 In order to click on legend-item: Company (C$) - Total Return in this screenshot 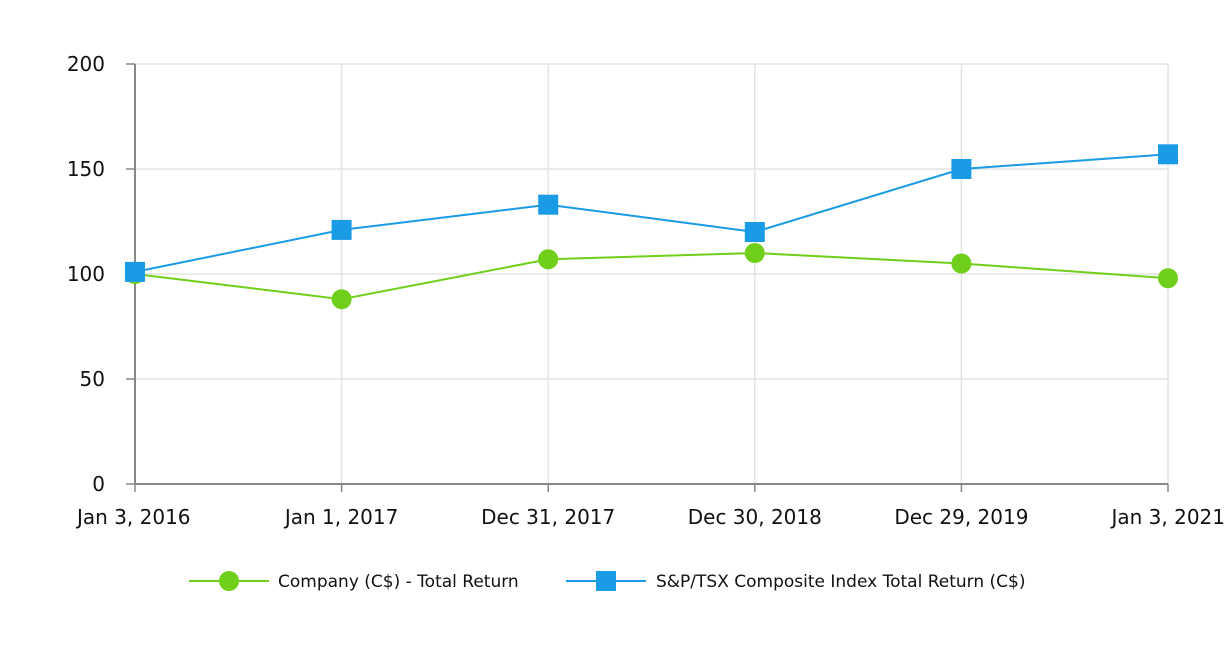, I will do `click(354, 581)`.